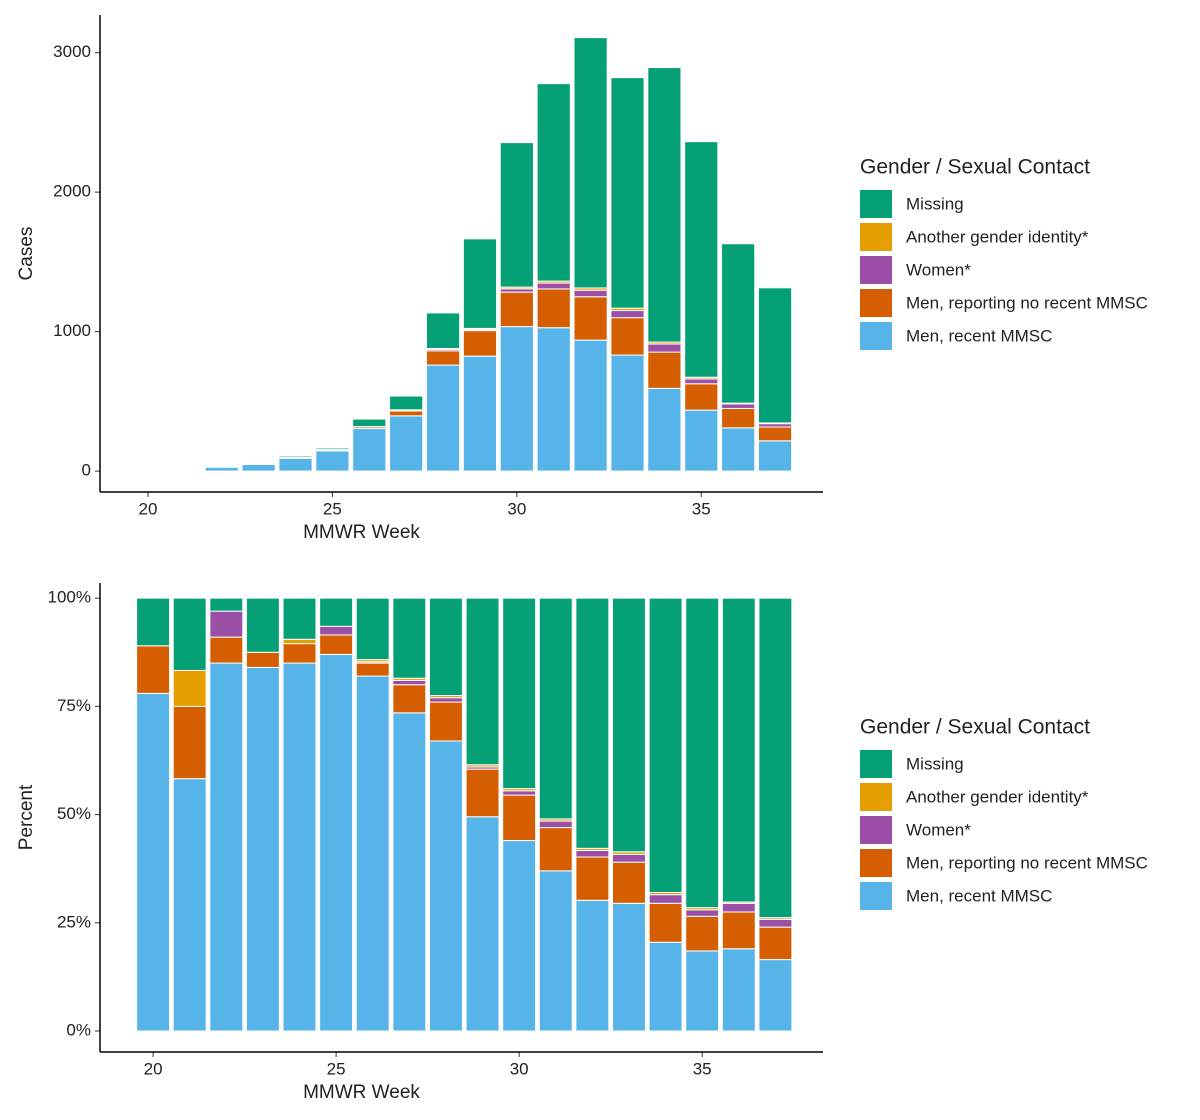 The image size is (1200, 1120). Describe the element at coordinates (72, 191) in the screenshot. I see `y-tick-label: 2000` at that location.